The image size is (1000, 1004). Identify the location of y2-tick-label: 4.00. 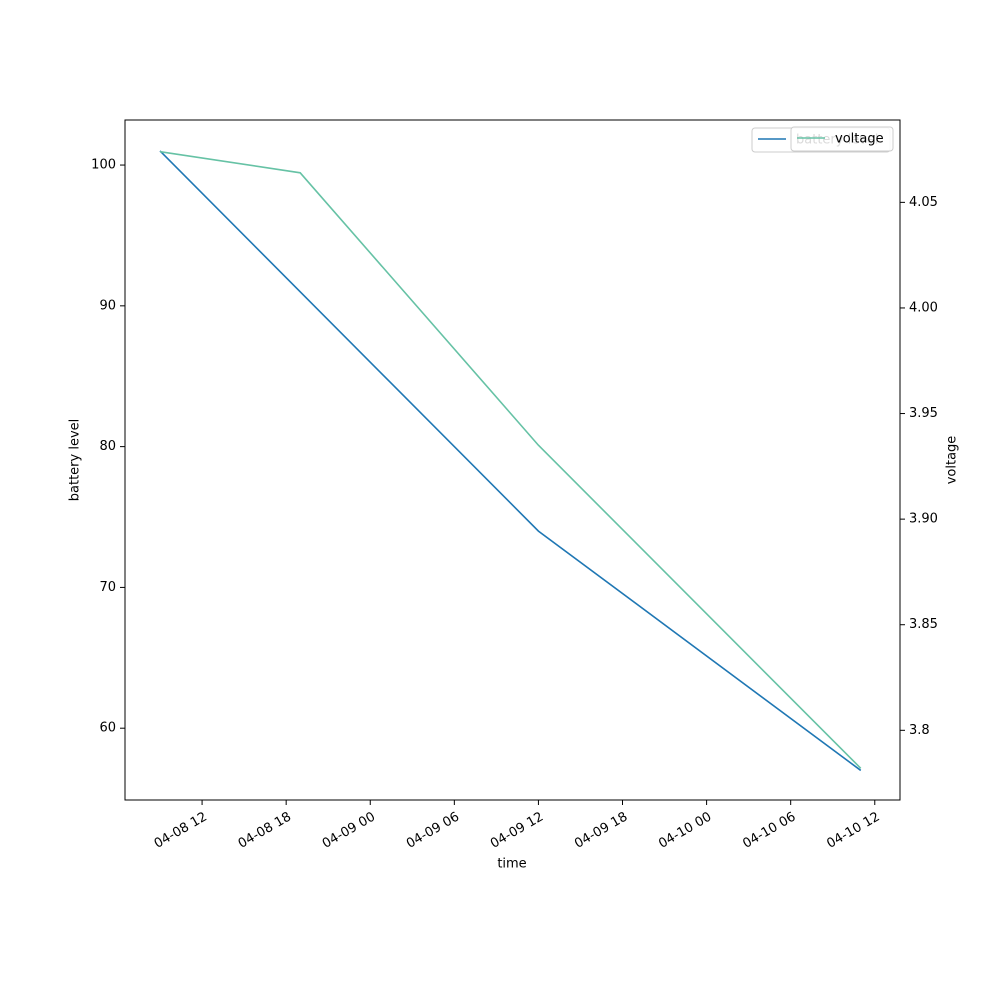
(923, 307).